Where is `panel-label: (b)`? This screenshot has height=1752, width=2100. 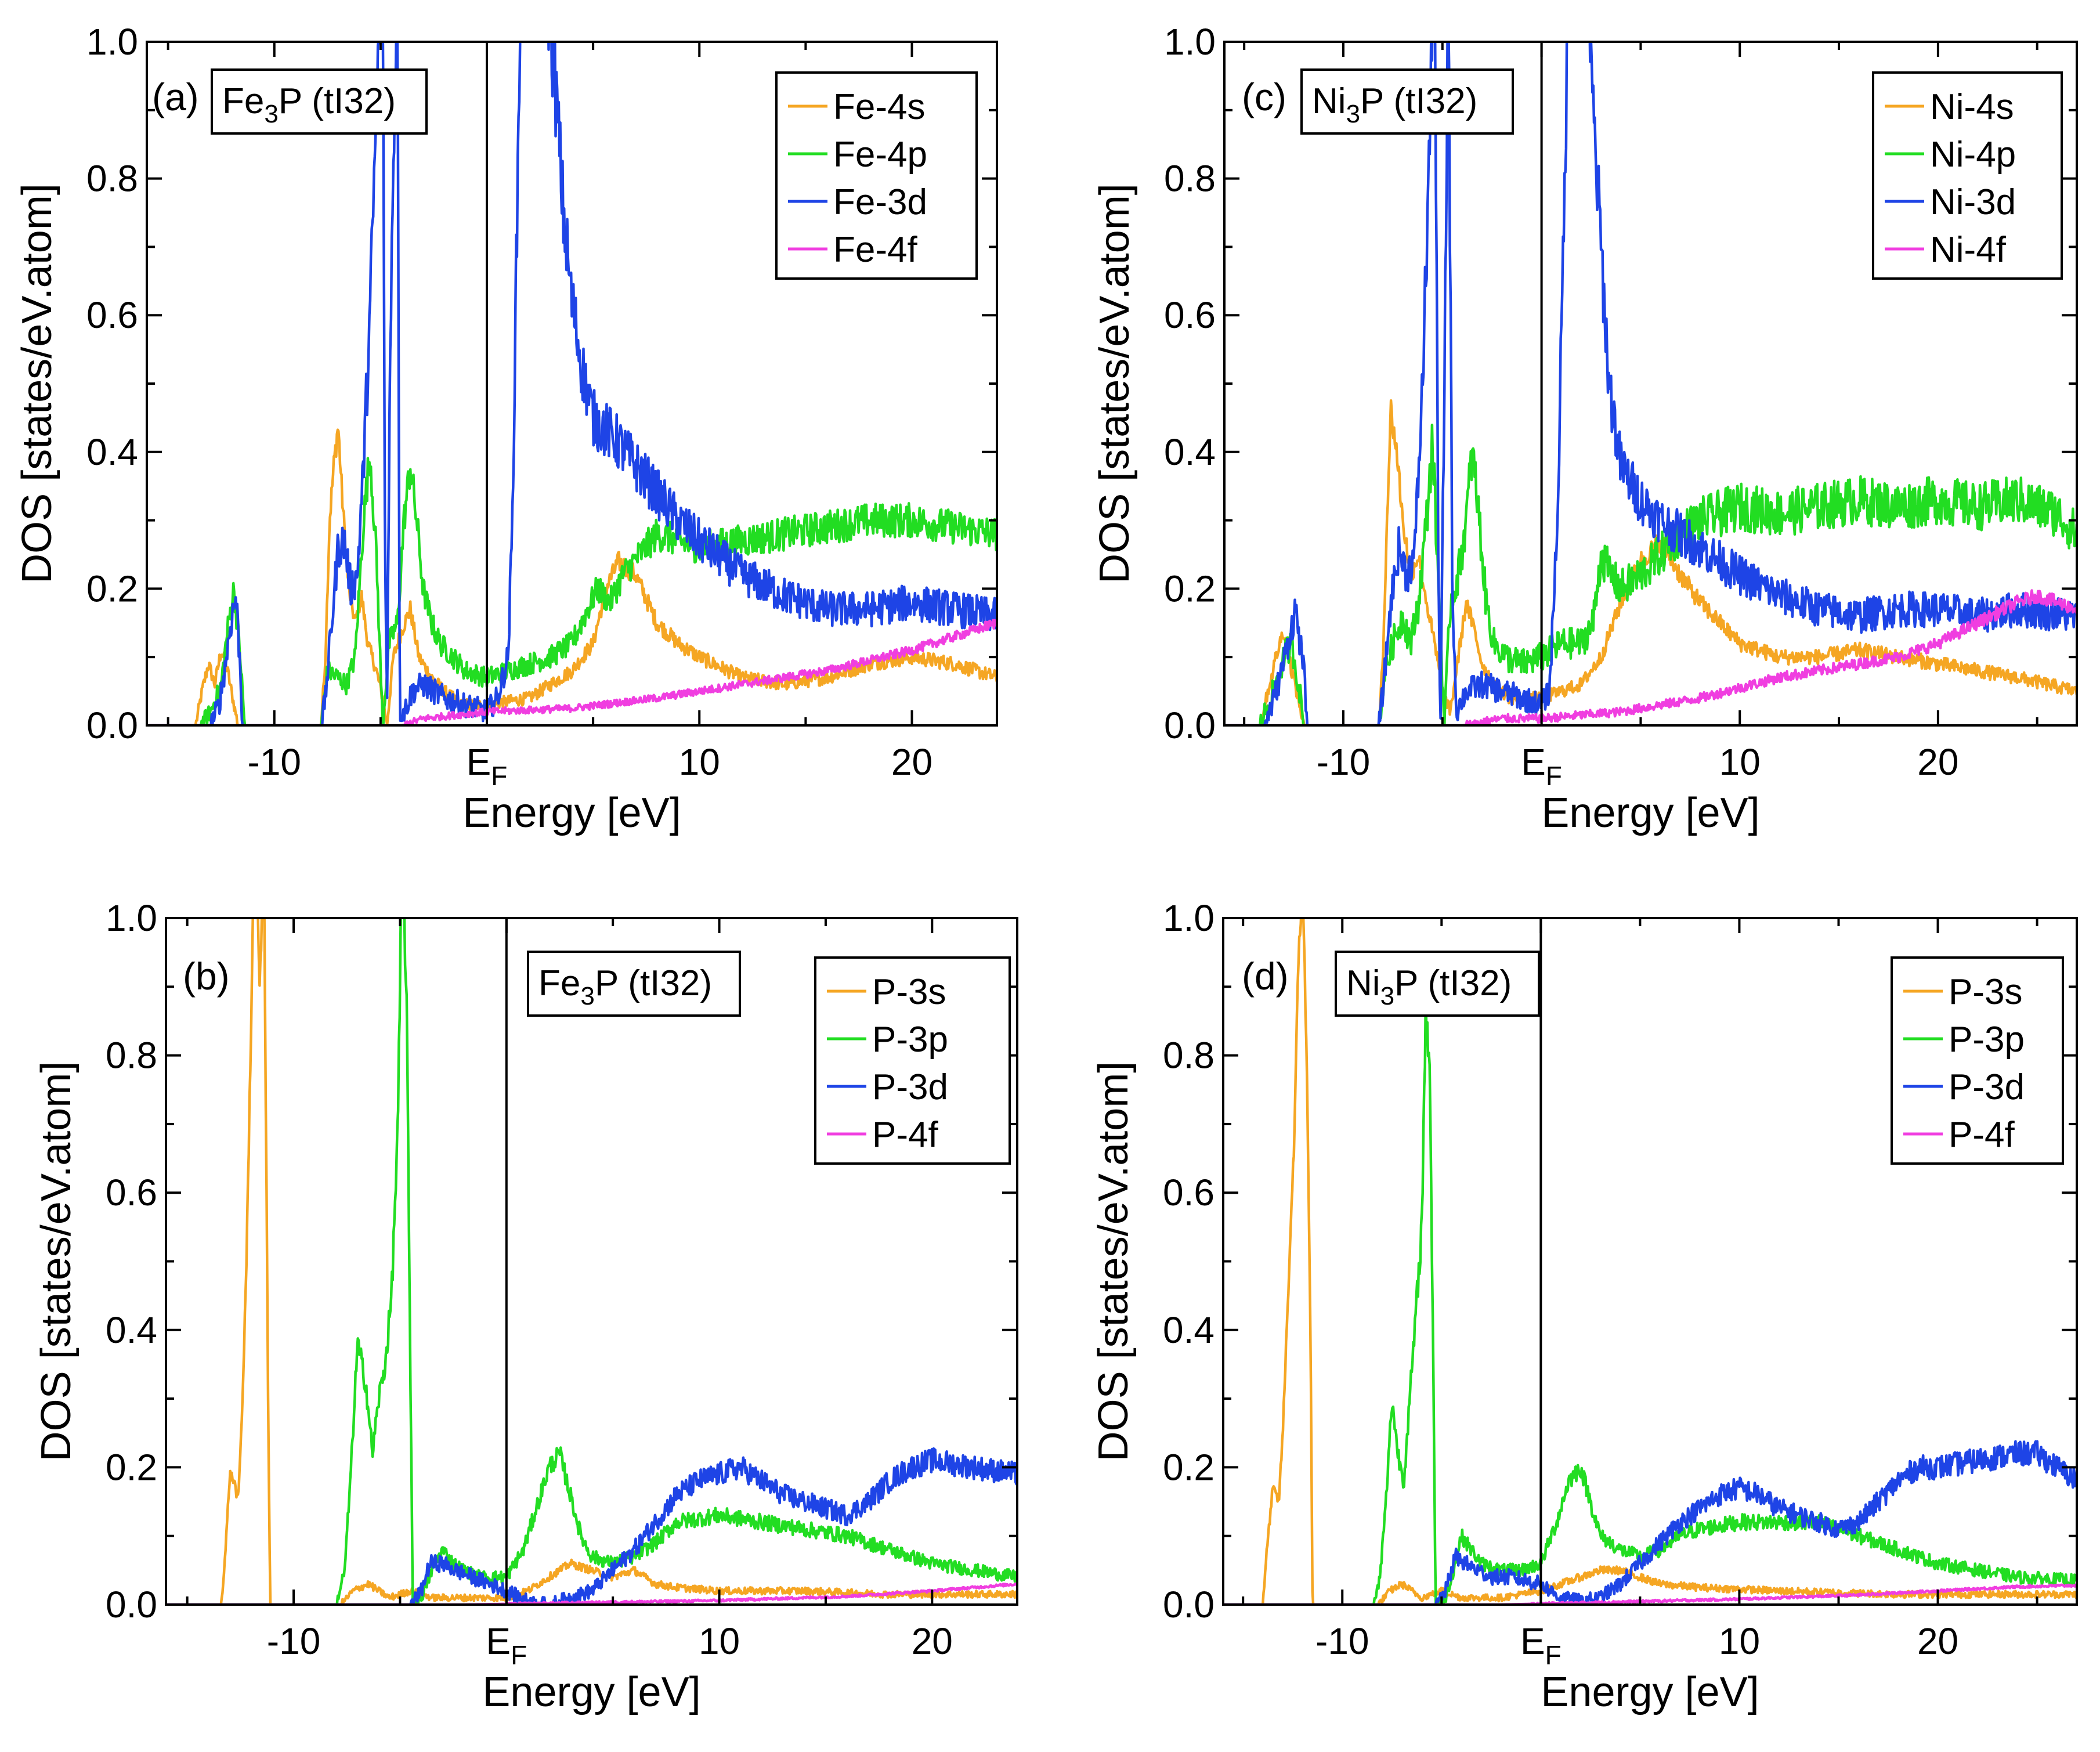 panel-label: (b) is located at coordinates (206, 977).